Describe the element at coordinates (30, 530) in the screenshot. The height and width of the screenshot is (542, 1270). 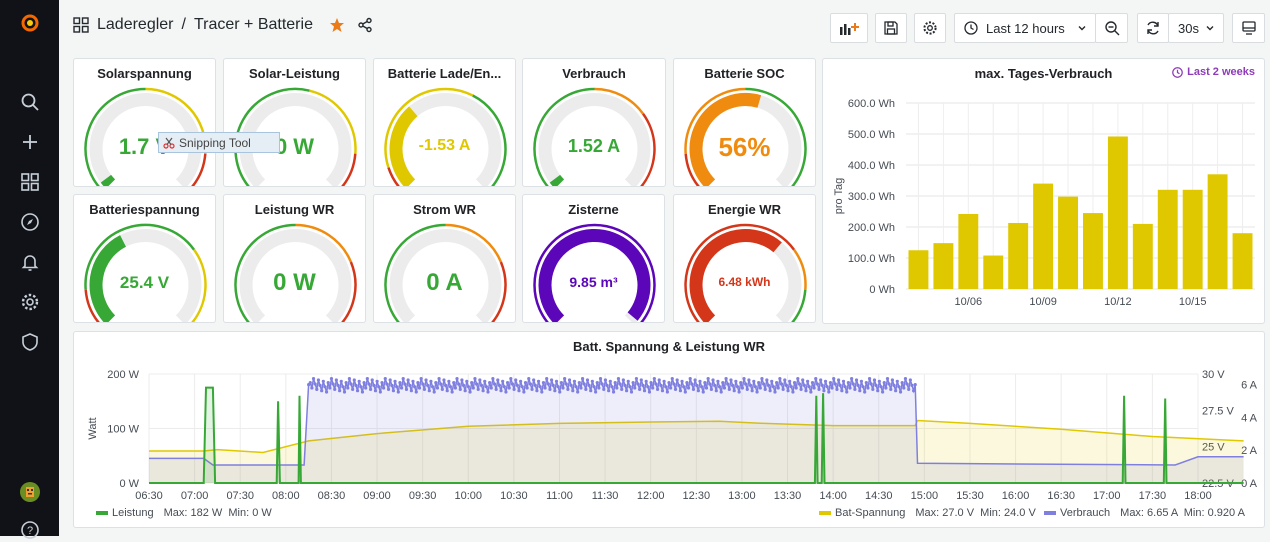
I see `help-icon: ?` at that location.